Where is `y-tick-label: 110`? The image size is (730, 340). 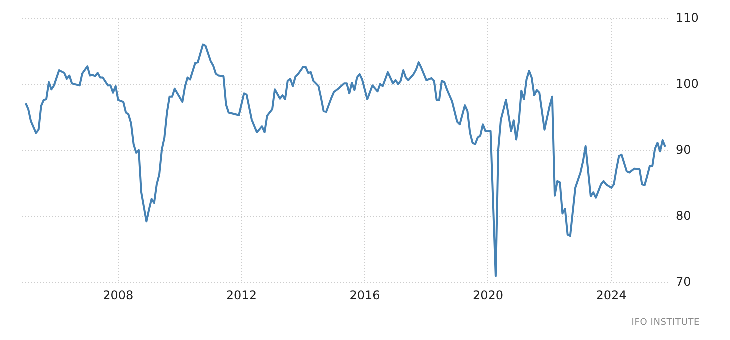 y-tick-label: 110 is located at coordinates (687, 18).